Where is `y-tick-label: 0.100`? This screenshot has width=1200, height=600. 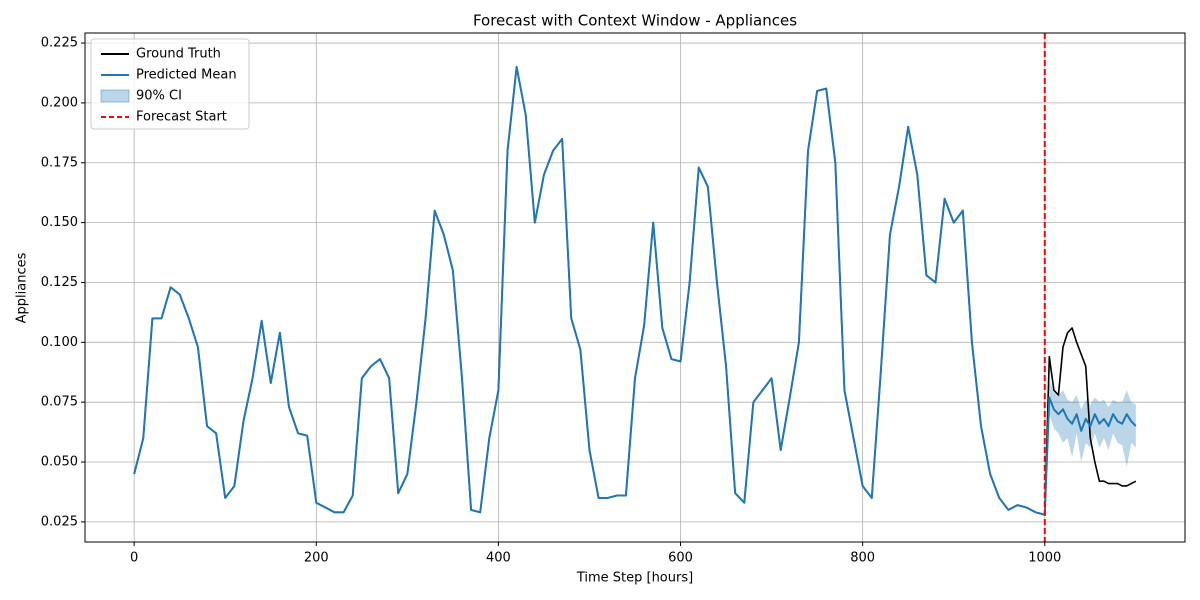
y-tick-label: 0.100 is located at coordinates (59, 342).